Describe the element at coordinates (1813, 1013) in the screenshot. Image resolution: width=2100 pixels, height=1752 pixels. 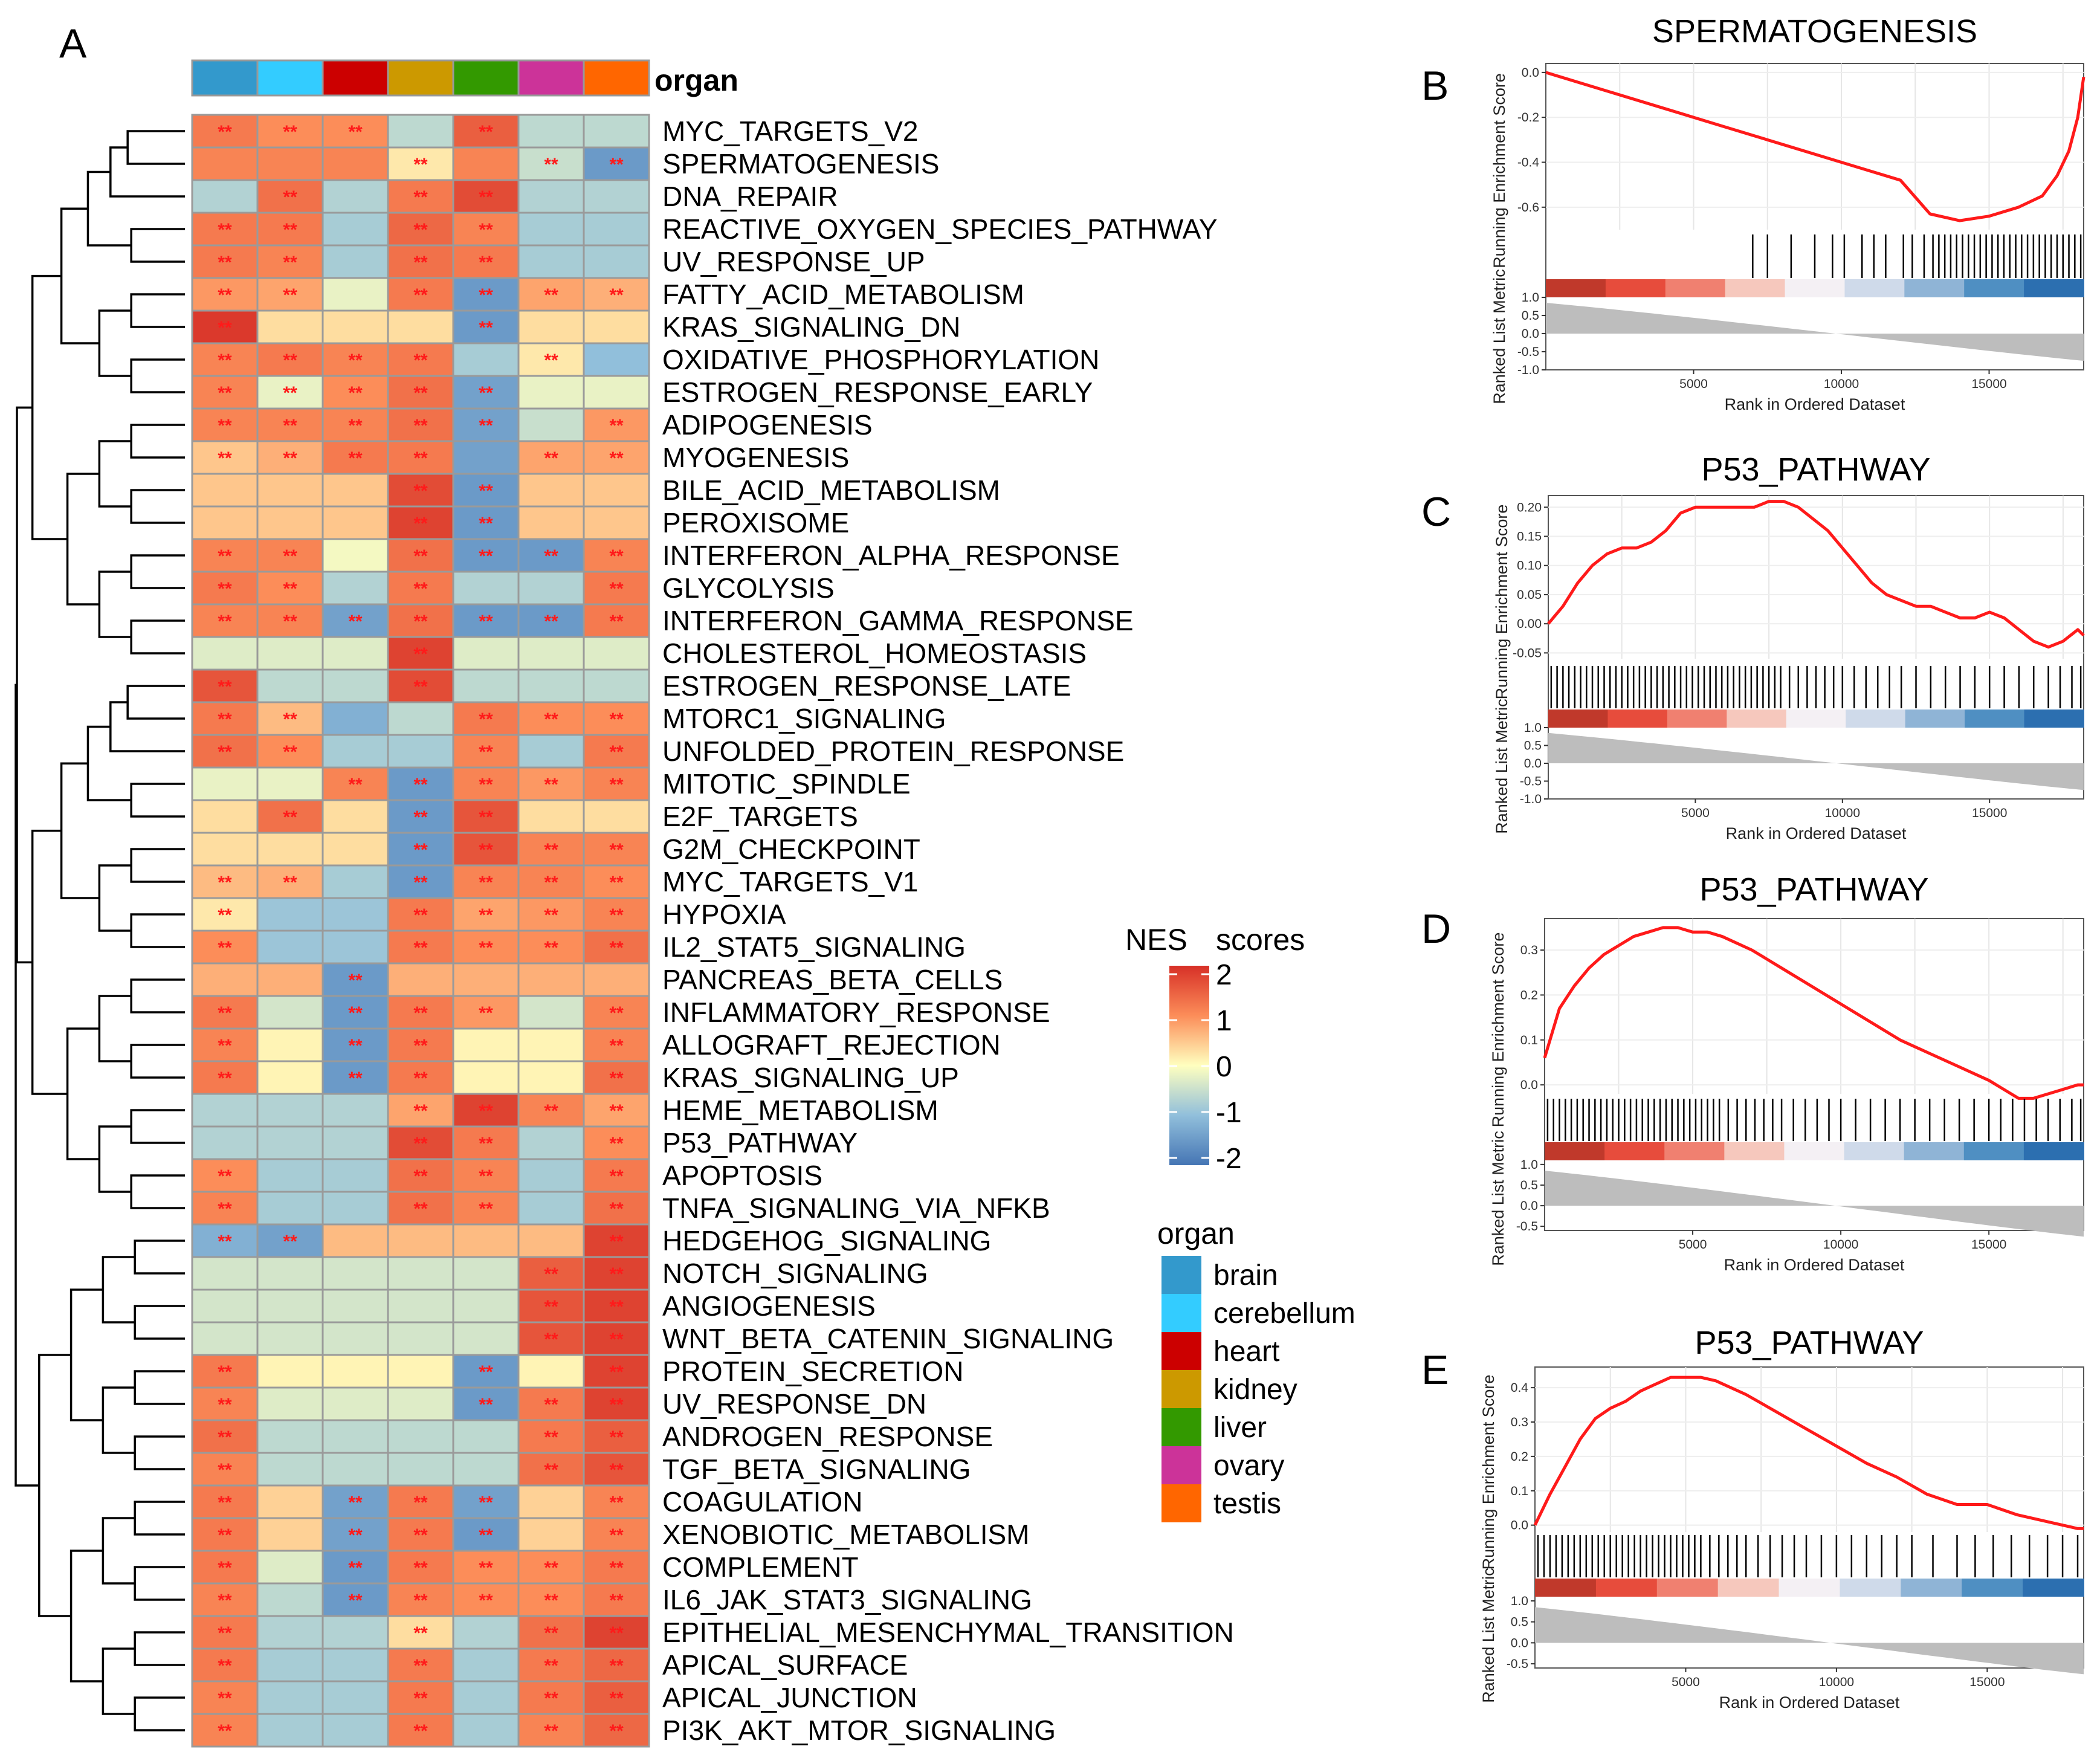
I see `enrichment-score-line` at that location.